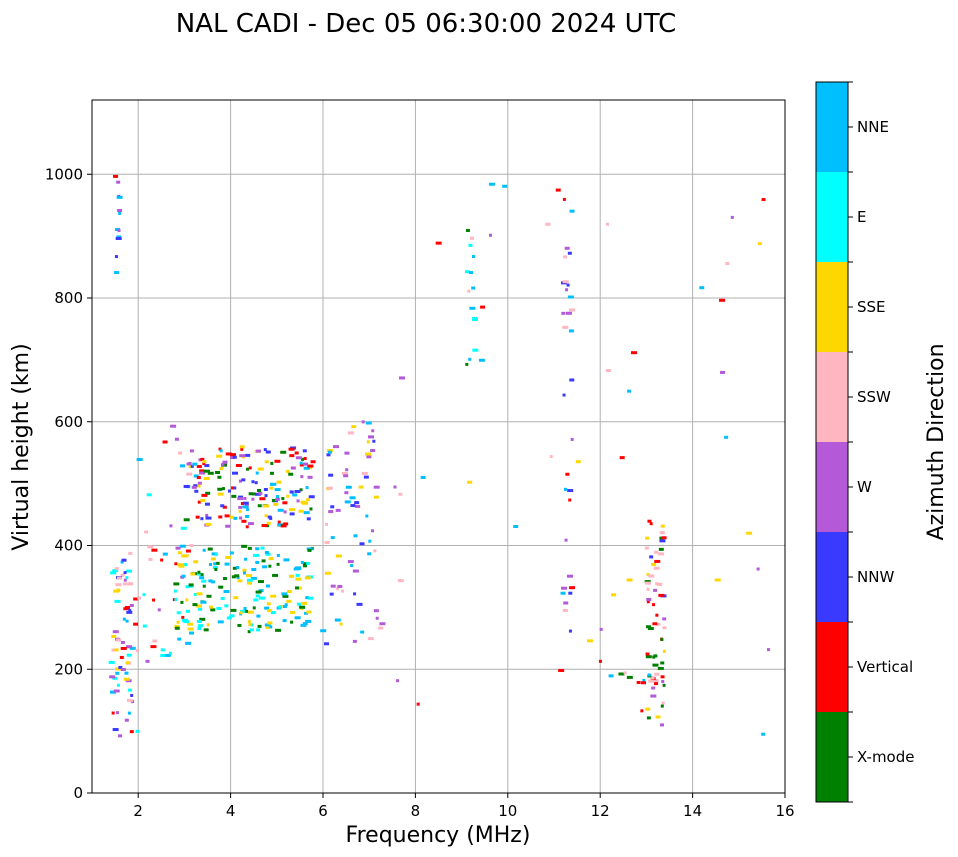  I want to click on x-tick-label: 4, so click(231, 811).